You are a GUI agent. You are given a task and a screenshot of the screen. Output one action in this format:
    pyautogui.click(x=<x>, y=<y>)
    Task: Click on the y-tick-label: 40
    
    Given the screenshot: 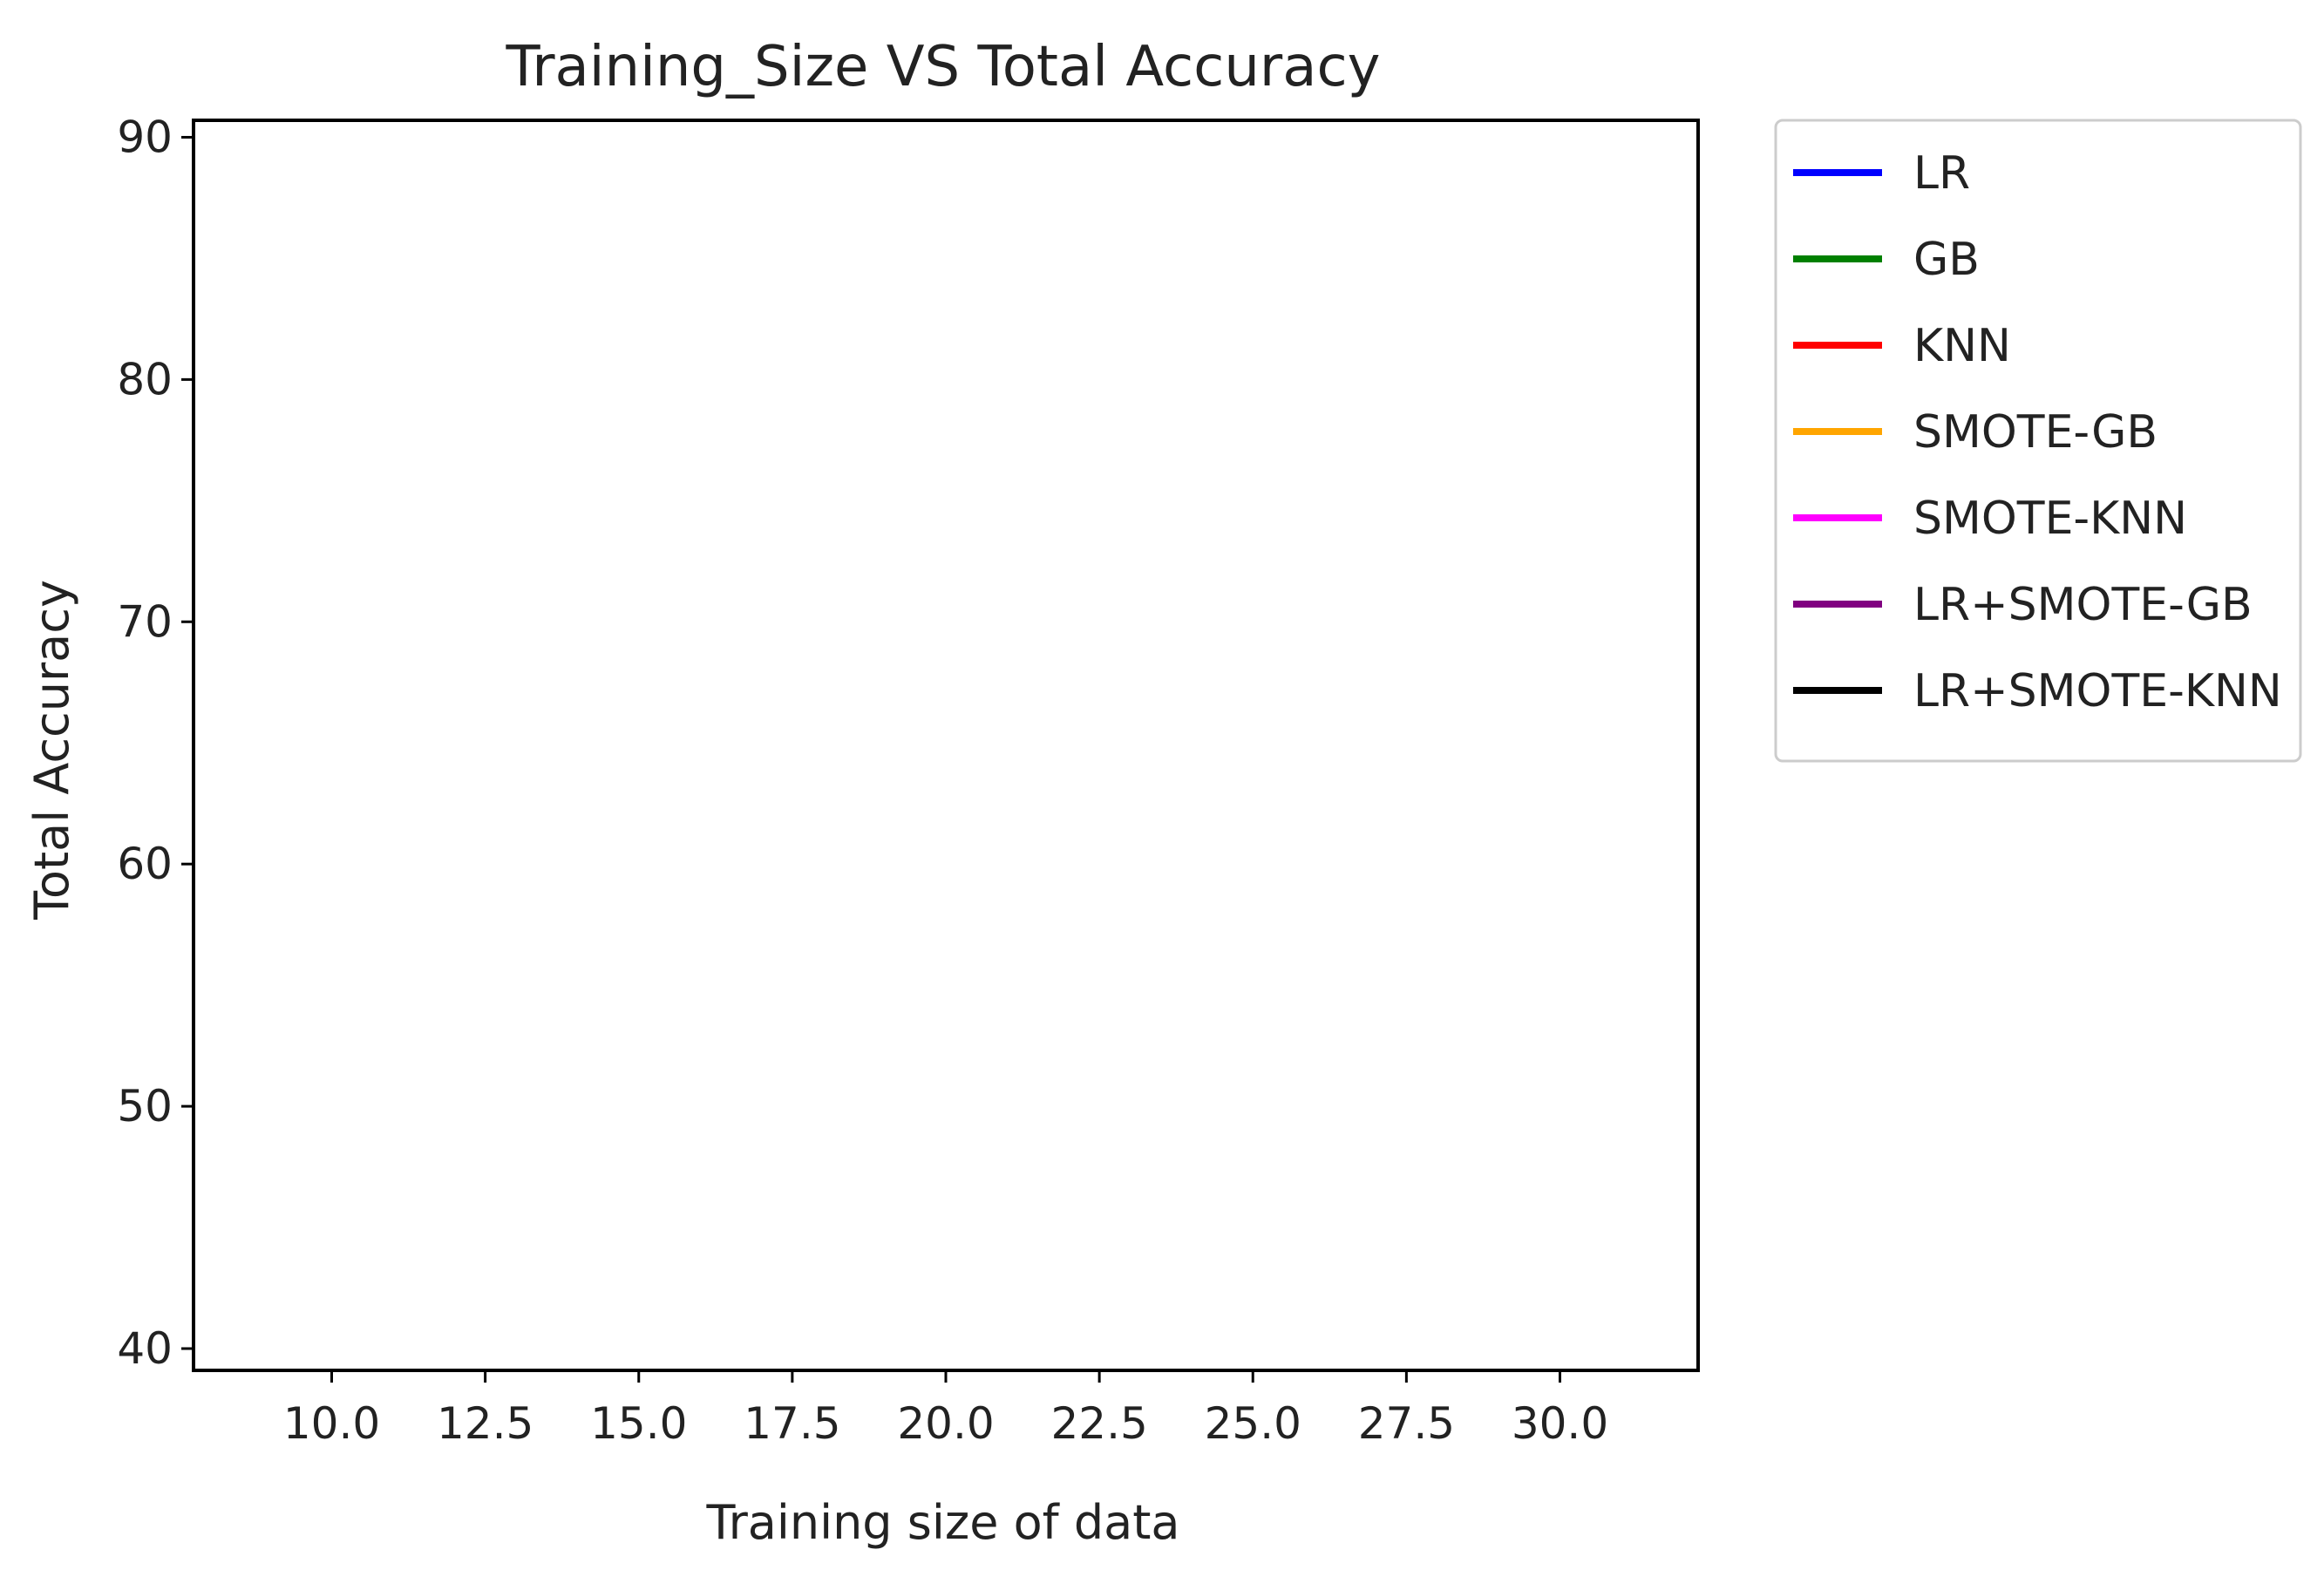 What is the action you would take?
    pyautogui.click(x=145, y=1348)
    